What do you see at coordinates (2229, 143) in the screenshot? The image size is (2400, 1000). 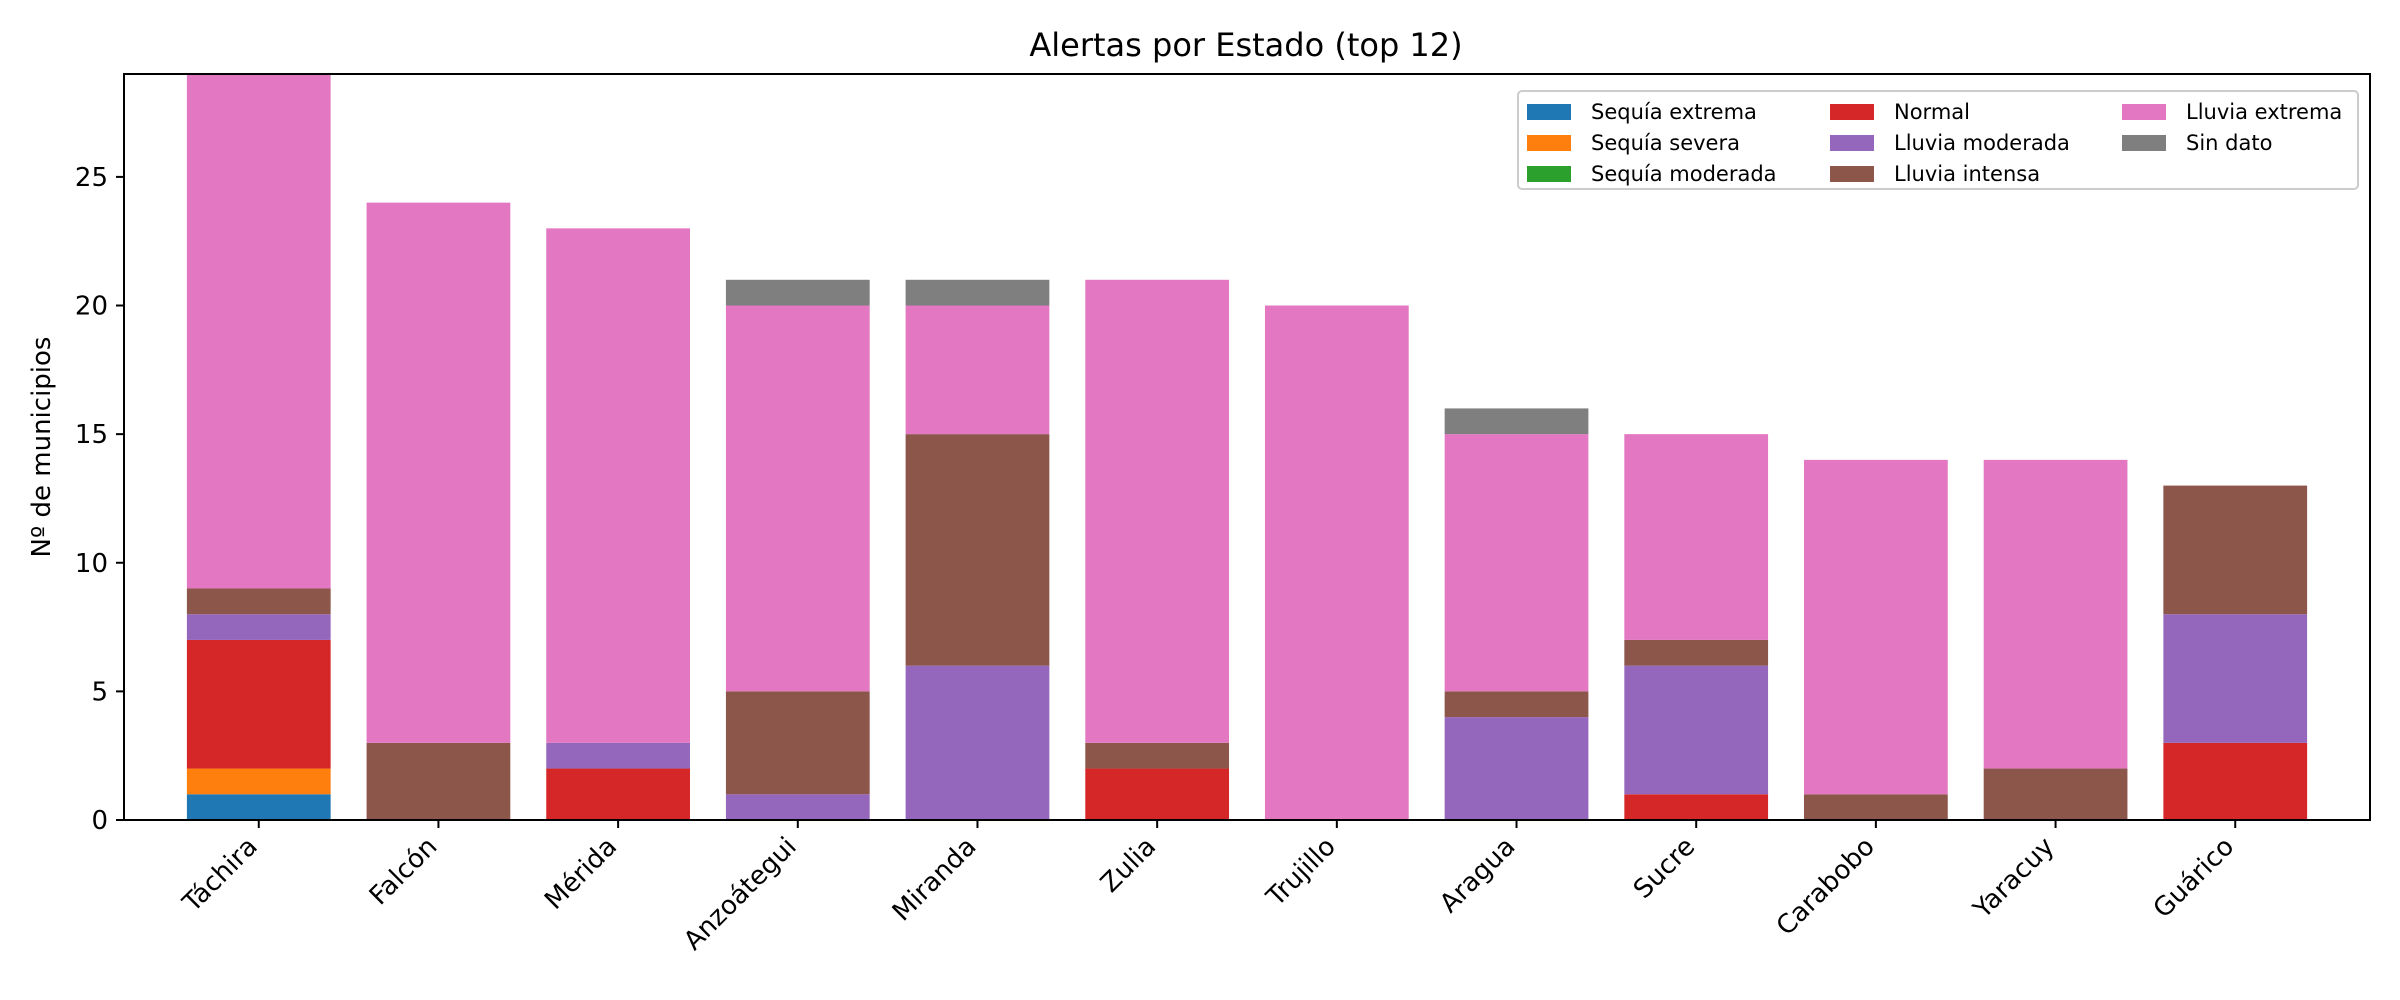 I see `legend-entry: Sin dato` at bounding box center [2229, 143].